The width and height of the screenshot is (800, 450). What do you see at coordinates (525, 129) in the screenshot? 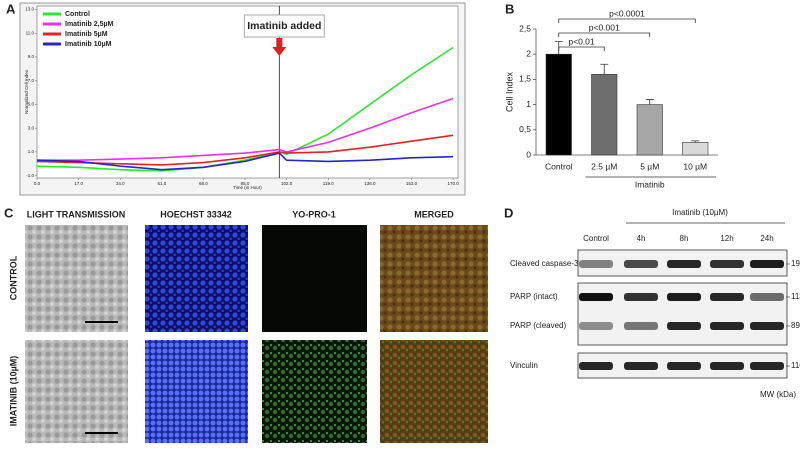
I see `y-tick-label: 0,5` at bounding box center [525, 129].